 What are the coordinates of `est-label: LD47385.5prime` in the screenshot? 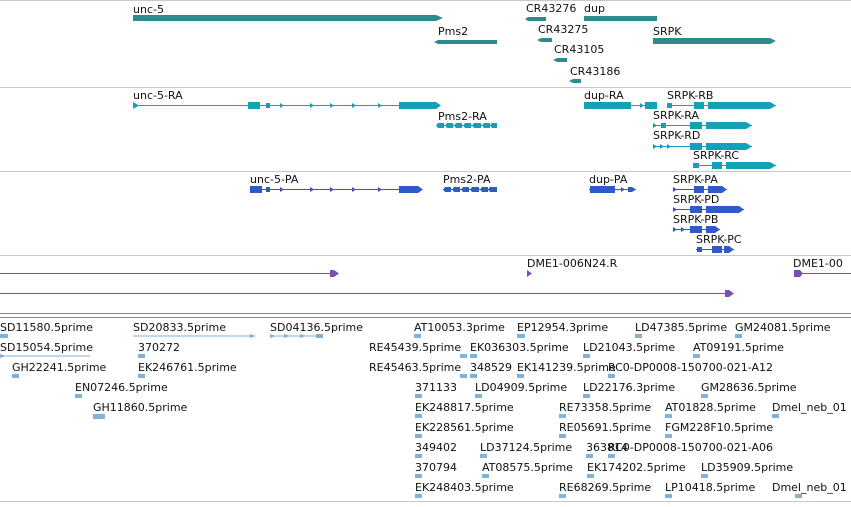 It's located at (681, 327).